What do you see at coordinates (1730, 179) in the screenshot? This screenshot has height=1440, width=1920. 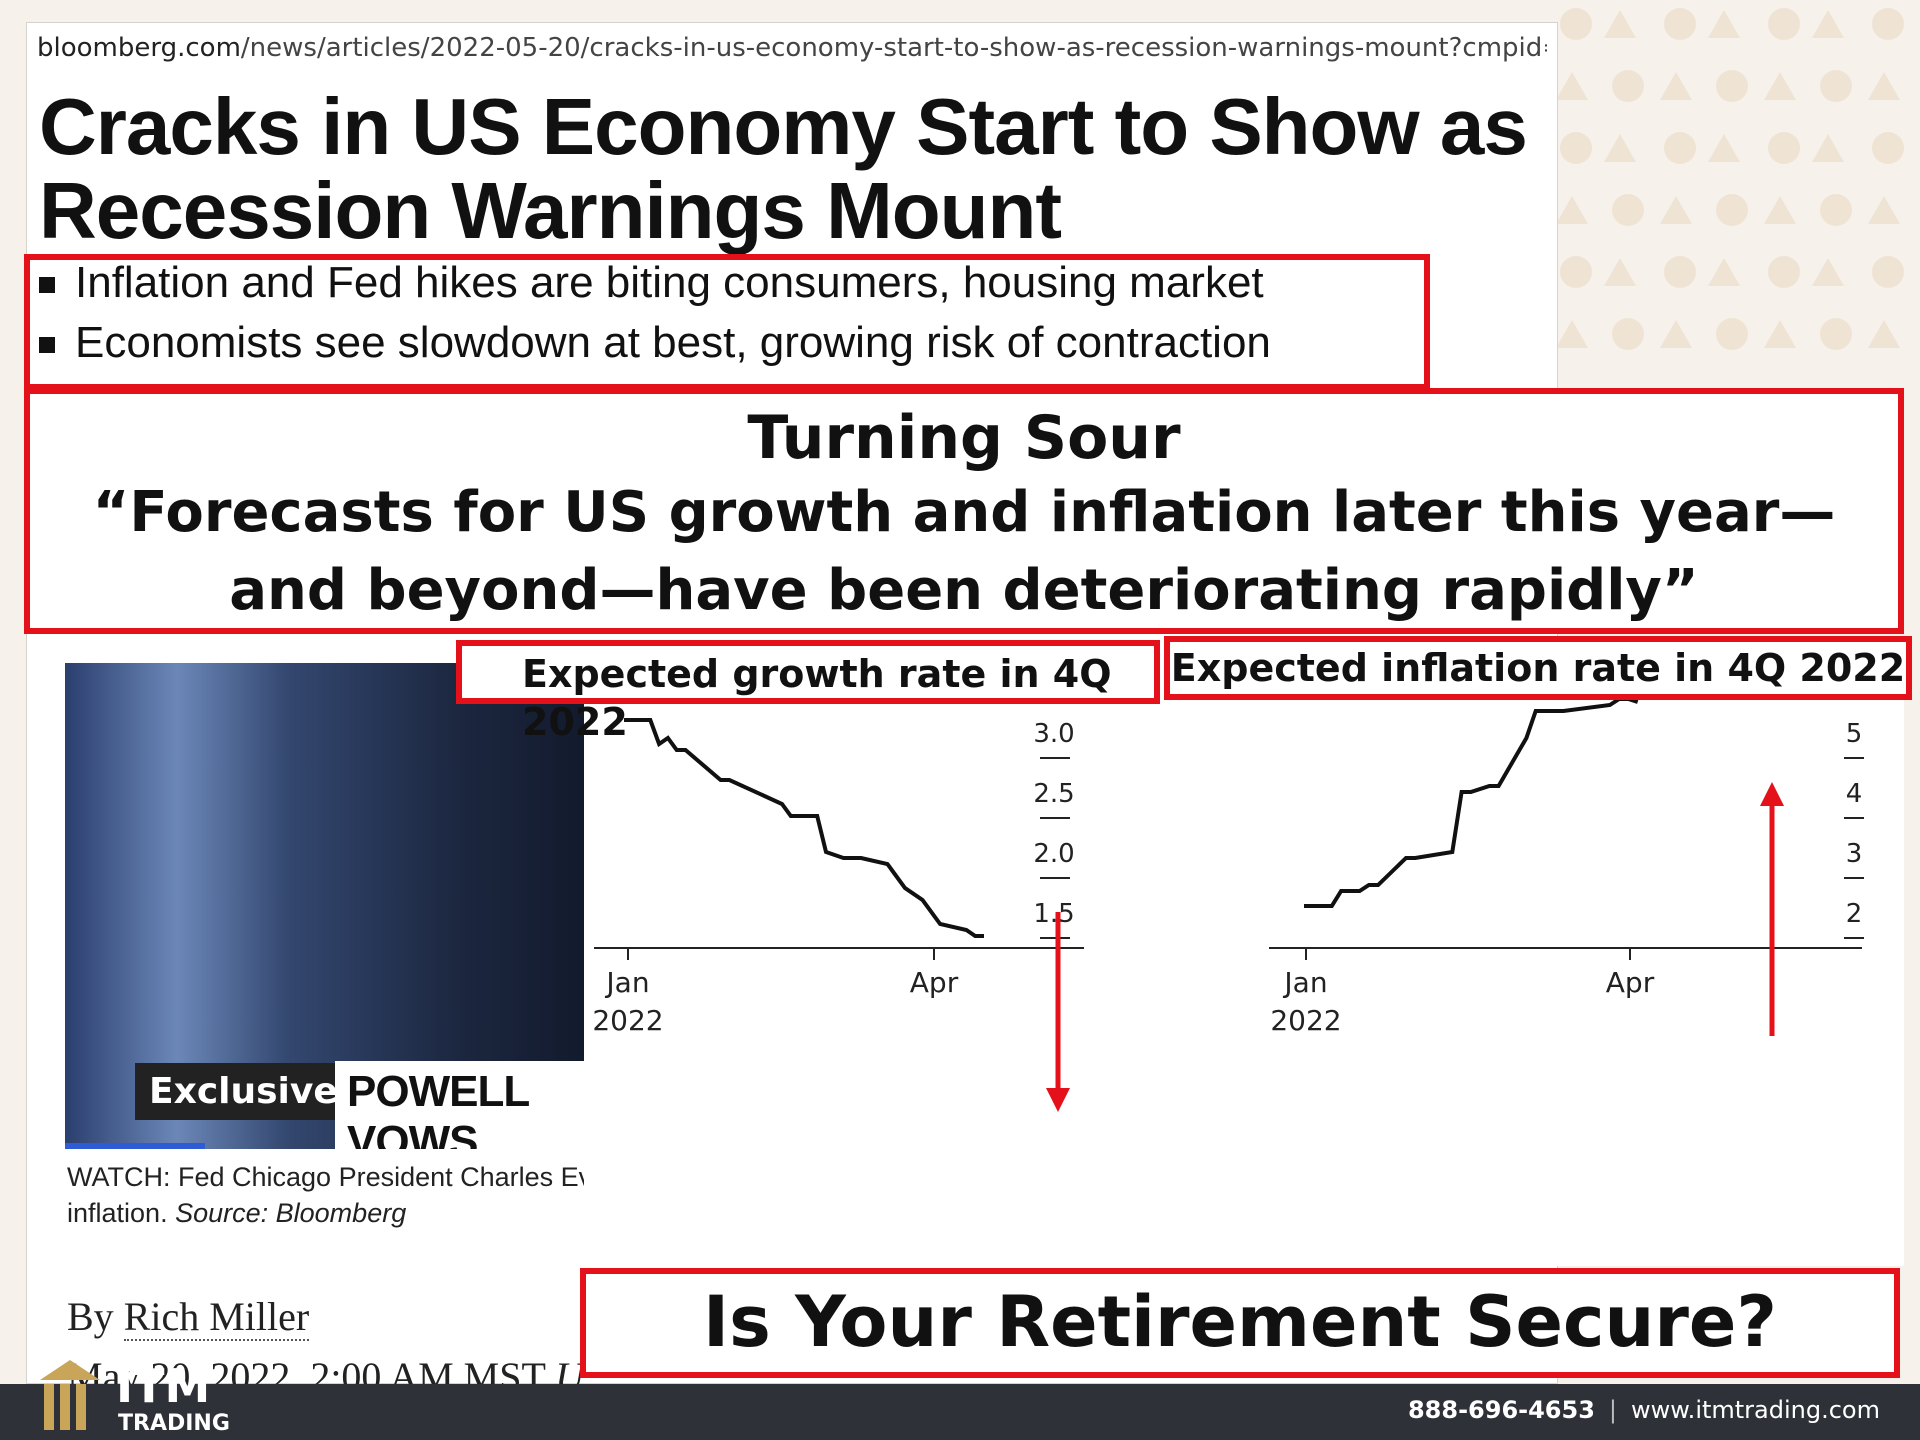 I see `background-pattern` at bounding box center [1730, 179].